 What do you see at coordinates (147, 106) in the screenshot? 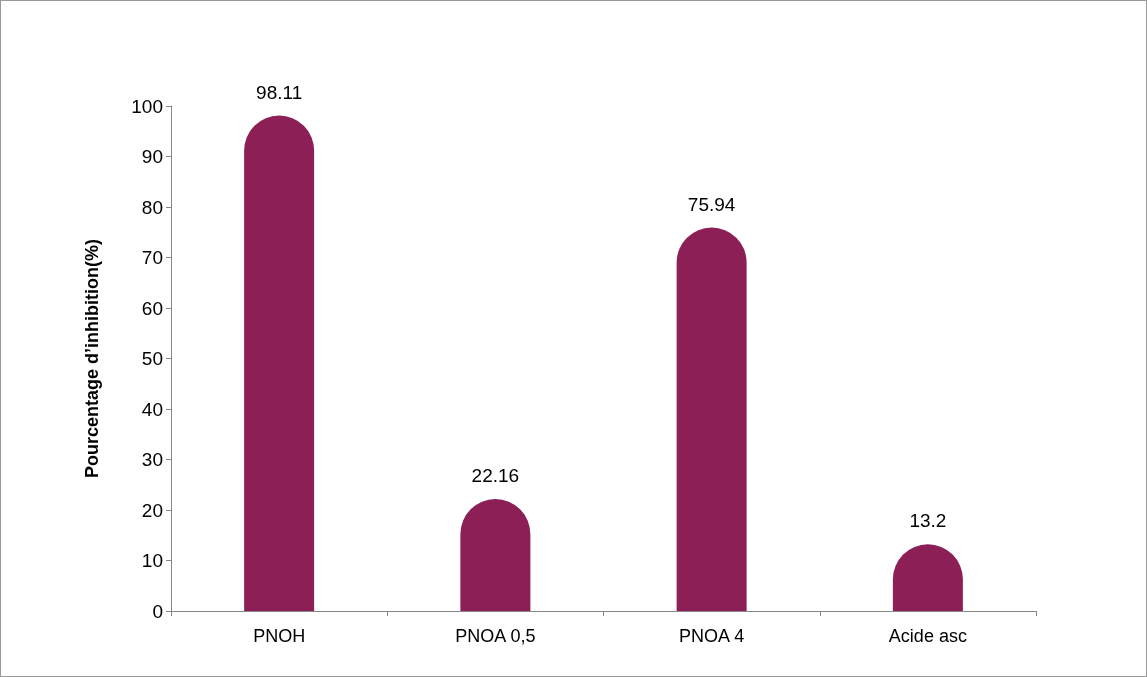
I see `y-tick-label: 100` at bounding box center [147, 106].